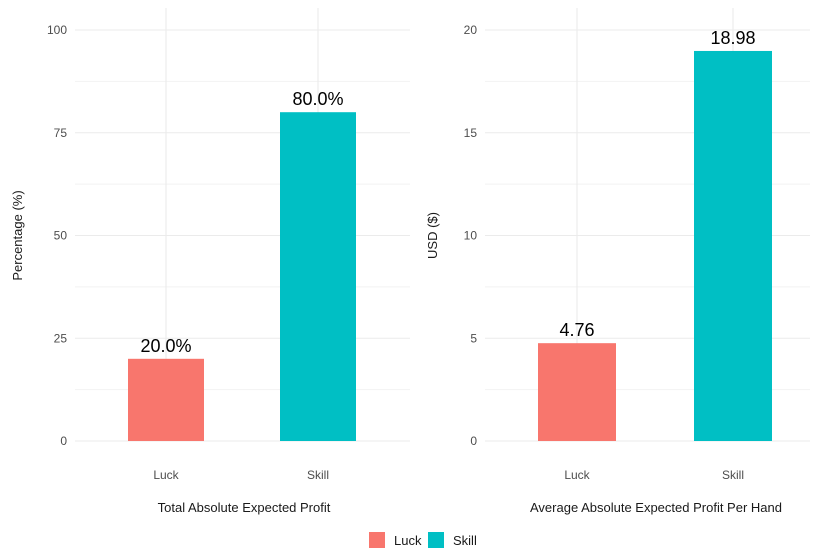 The height and width of the screenshot is (550, 817). What do you see at coordinates (471, 133) in the screenshot?
I see `y-tick-label: 15` at bounding box center [471, 133].